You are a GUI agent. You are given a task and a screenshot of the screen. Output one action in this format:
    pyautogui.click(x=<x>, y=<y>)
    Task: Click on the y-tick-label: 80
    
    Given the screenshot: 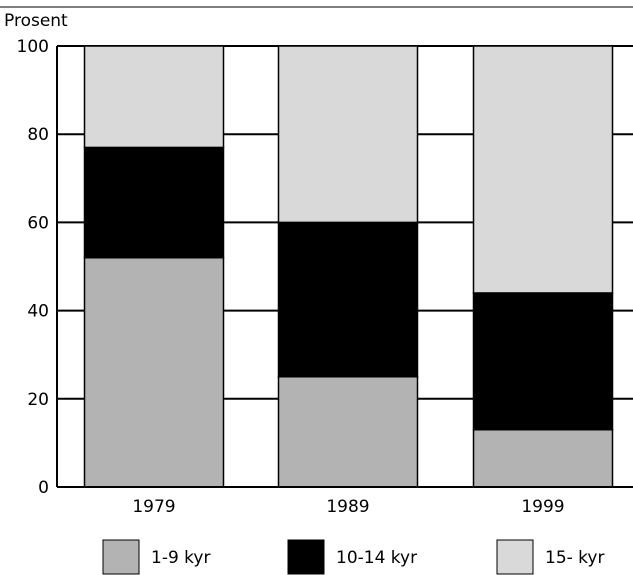 What is the action you would take?
    pyautogui.click(x=38, y=135)
    